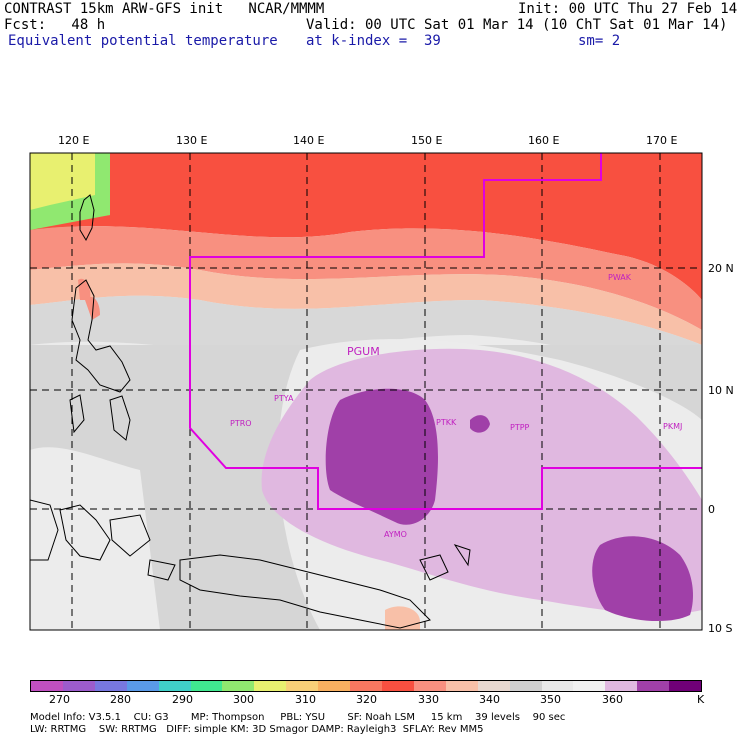  What do you see at coordinates (309, 140) in the screenshot?
I see `lon-label-140: 140 E` at bounding box center [309, 140].